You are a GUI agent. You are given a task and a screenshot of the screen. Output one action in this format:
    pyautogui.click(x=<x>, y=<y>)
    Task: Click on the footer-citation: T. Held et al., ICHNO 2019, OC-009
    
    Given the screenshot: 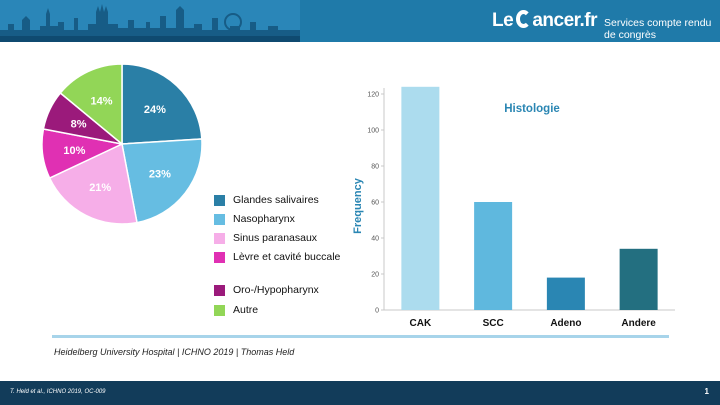 What is the action you would take?
    pyautogui.click(x=58, y=392)
    